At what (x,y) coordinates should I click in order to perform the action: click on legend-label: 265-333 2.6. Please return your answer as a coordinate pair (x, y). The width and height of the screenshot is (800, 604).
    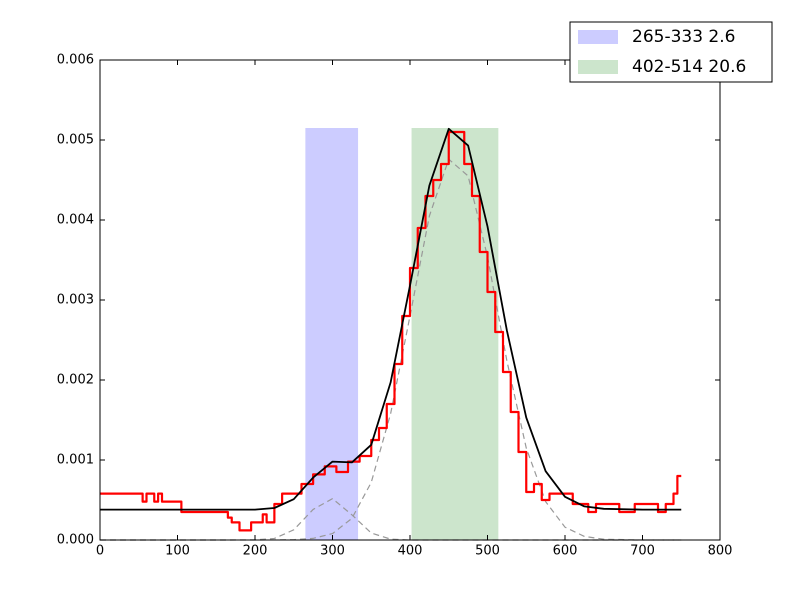
    Looking at the image, I should click on (683, 37).